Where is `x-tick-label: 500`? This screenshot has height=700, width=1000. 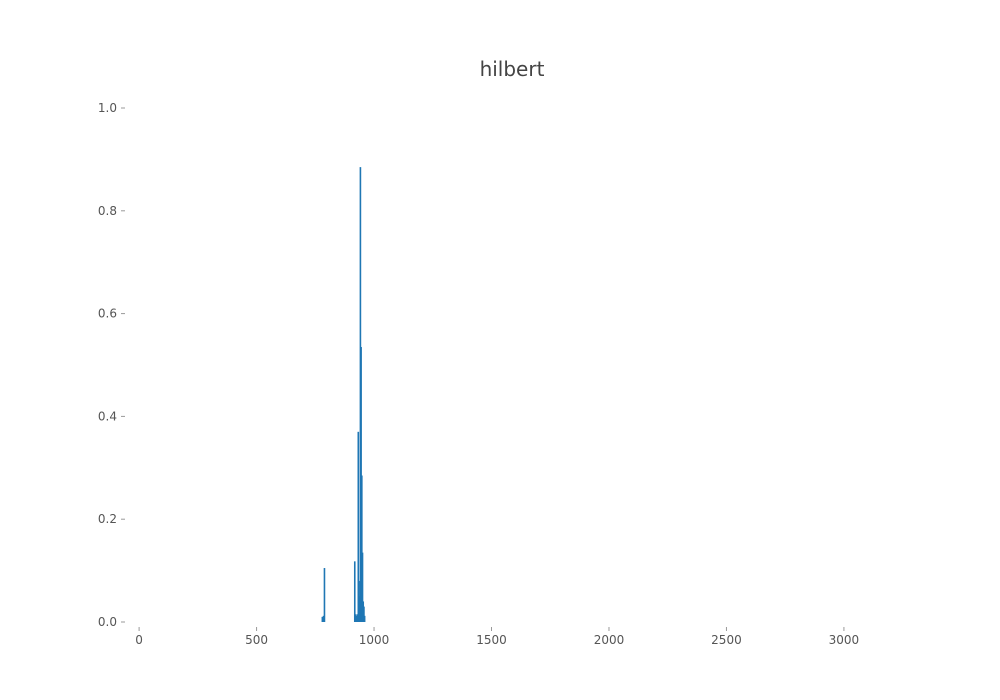 x-tick-label: 500 is located at coordinates (256, 640).